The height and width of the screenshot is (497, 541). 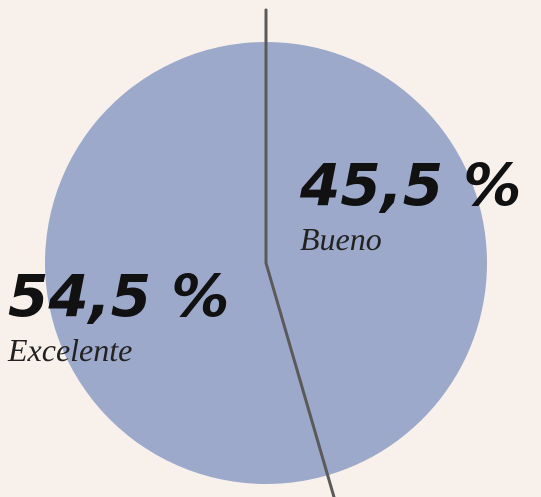 I want to click on category-label: Excelente, so click(x=69, y=350).